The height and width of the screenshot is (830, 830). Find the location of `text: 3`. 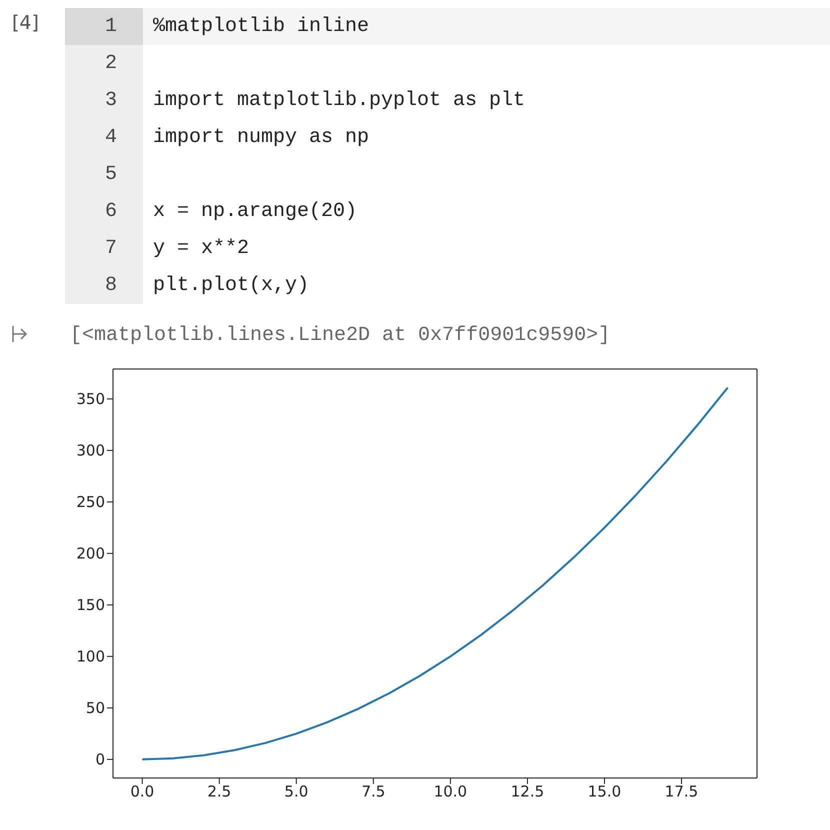

text: 3 is located at coordinates (104, 100).